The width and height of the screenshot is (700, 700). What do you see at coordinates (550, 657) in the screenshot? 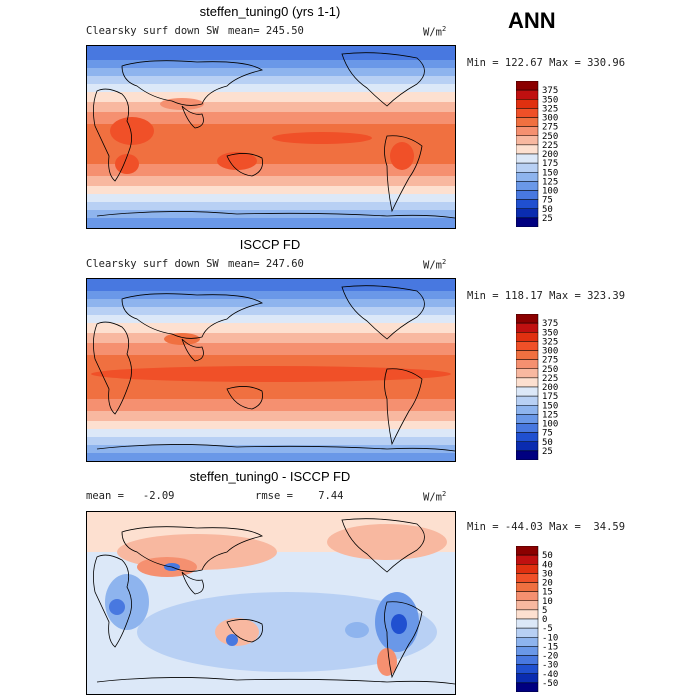
I see `colorbar-tick-label: -20` at bounding box center [550, 657].